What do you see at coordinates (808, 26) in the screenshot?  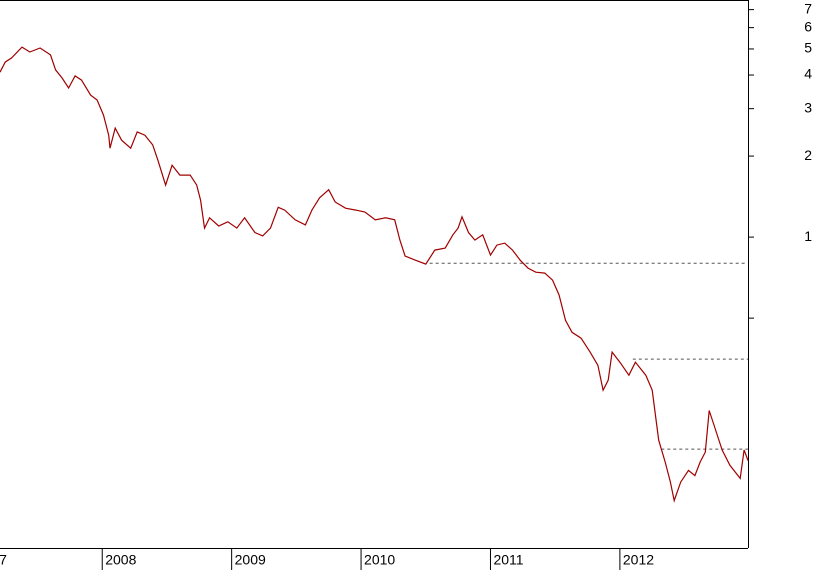 I see `y-tick-label: 6` at bounding box center [808, 26].